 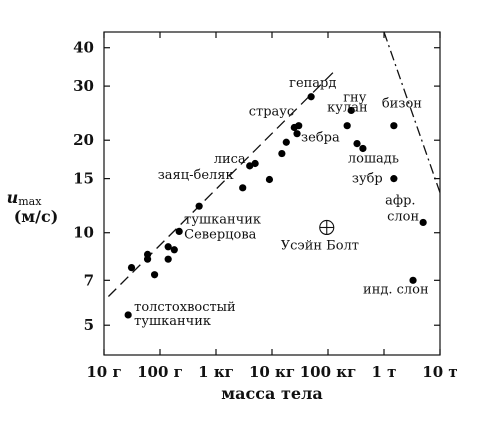 What do you see at coordinates (373, 158) in the screenshot?
I see `point-label: лошадь` at bounding box center [373, 158].